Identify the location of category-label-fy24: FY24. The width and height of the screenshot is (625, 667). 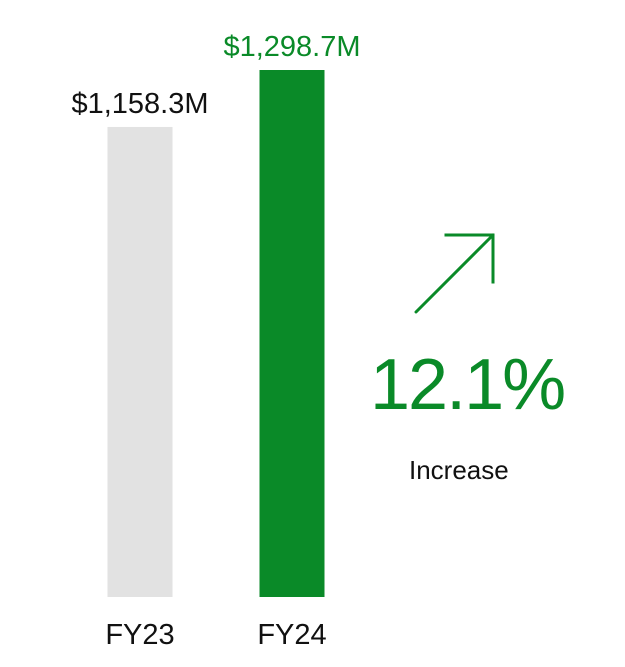
(291, 635).